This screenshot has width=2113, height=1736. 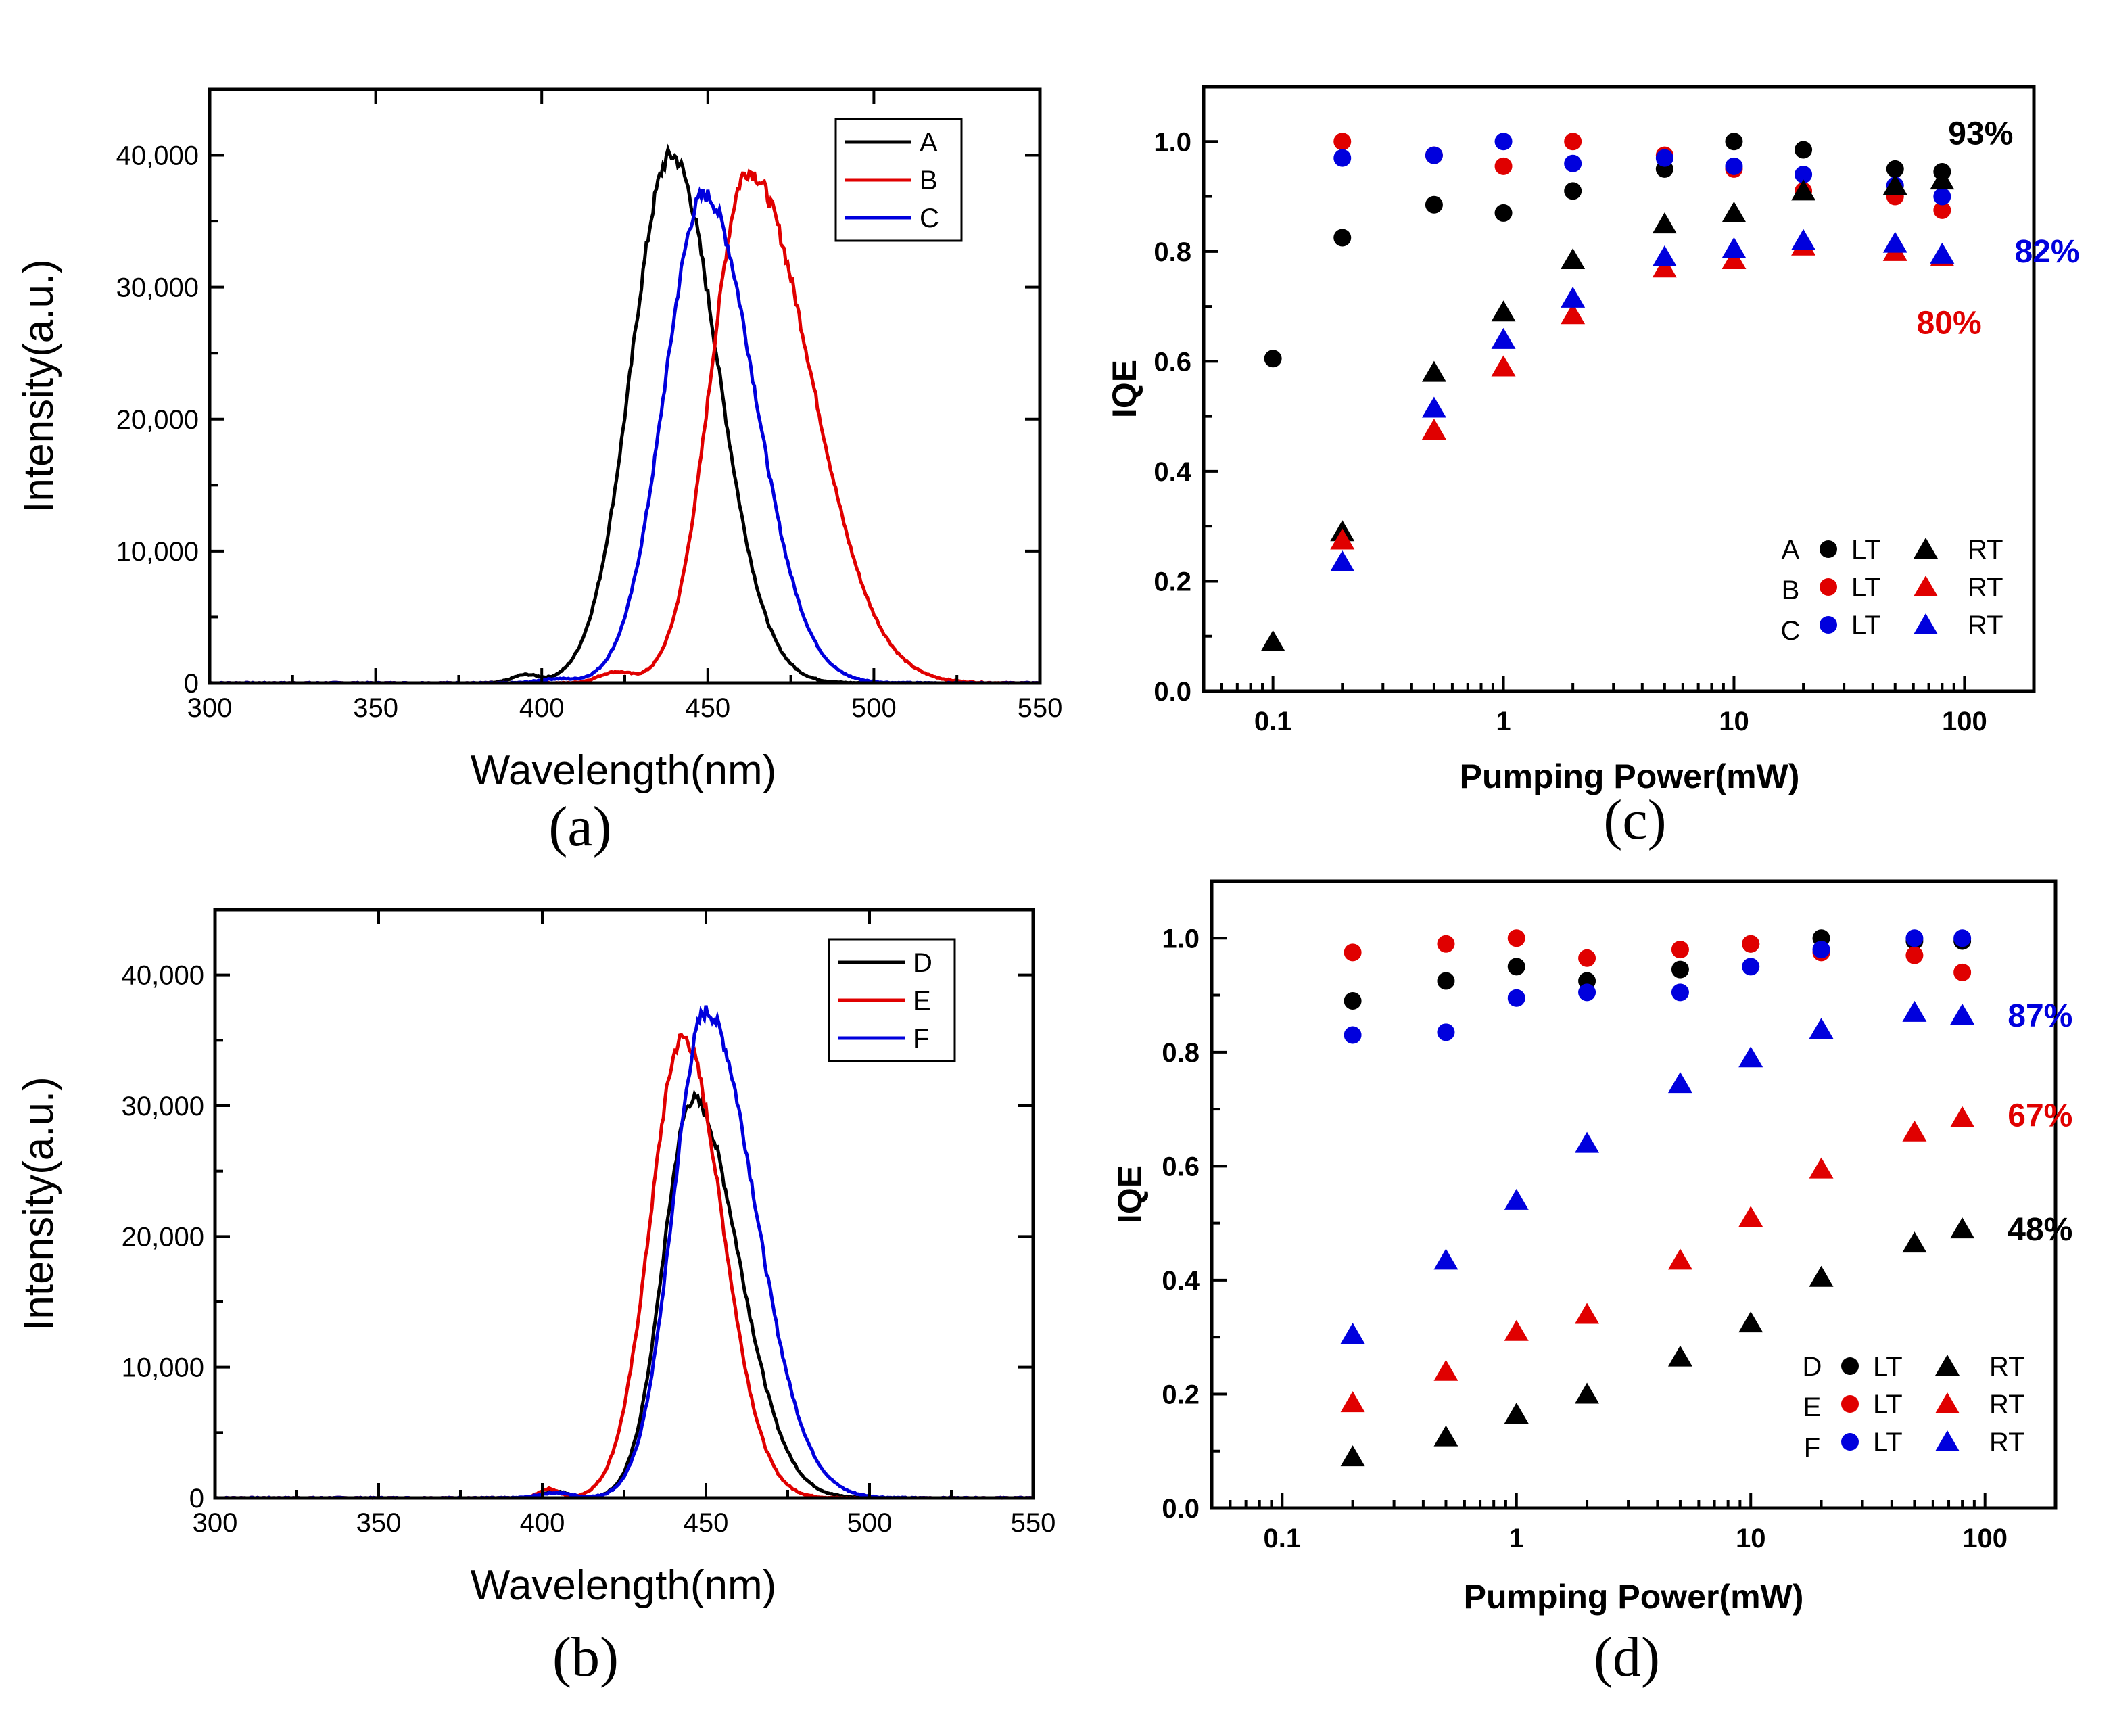 What do you see at coordinates (157, 156) in the screenshot?
I see `y-tick-label: 40,000` at bounding box center [157, 156].